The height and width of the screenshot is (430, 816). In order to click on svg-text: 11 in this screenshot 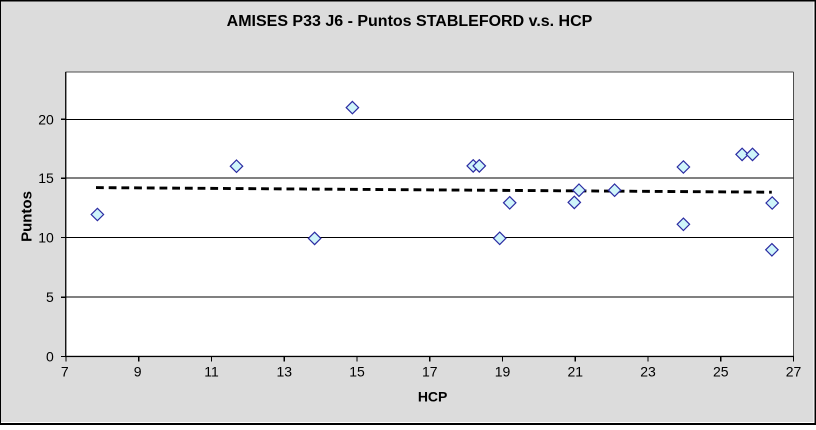, I will do `click(211, 371)`.